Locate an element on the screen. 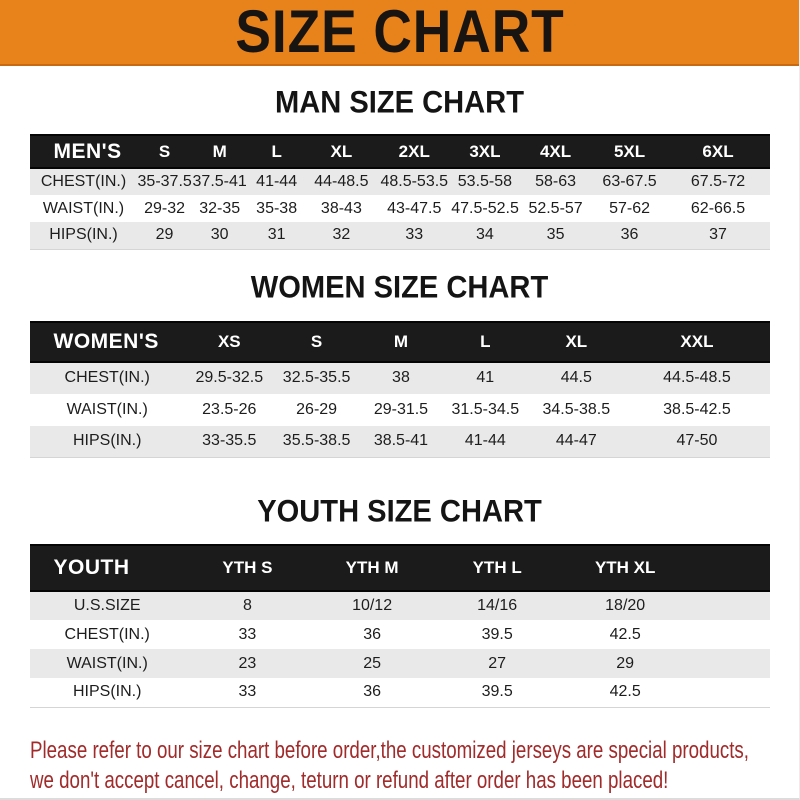 The width and height of the screenshot is (800, 800). men-section-title: MAN SIZE CHART is located at coordinates (399, 102).